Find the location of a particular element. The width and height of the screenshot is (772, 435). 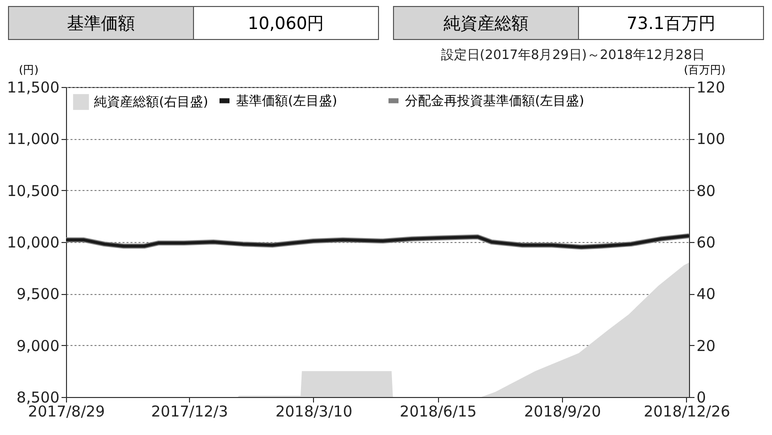

y-tick-label: 11,500 is located at coordinates (33, 87).